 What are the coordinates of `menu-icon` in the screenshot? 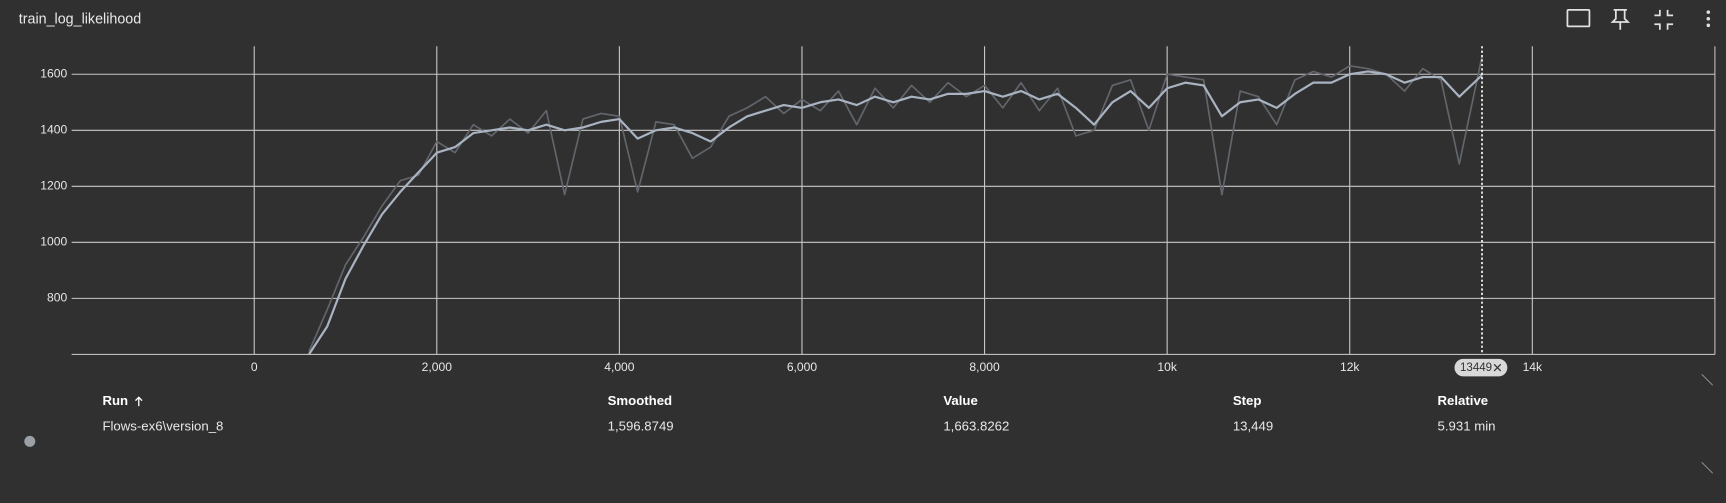 It's located at (1708, 19).